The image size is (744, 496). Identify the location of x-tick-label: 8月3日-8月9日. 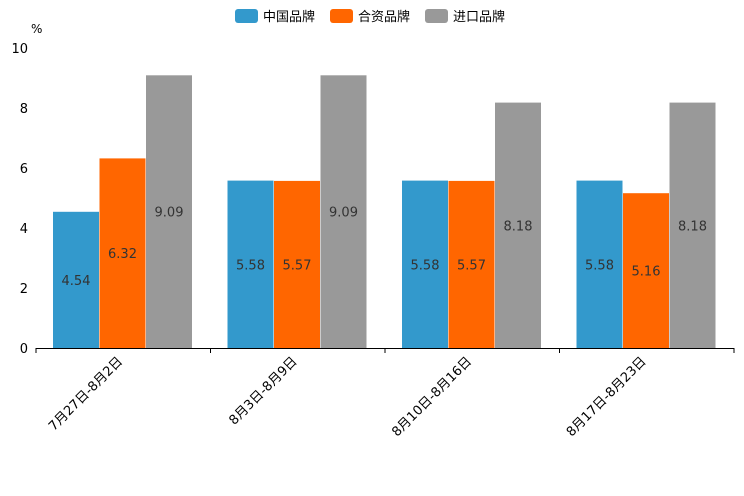
(263, 391).